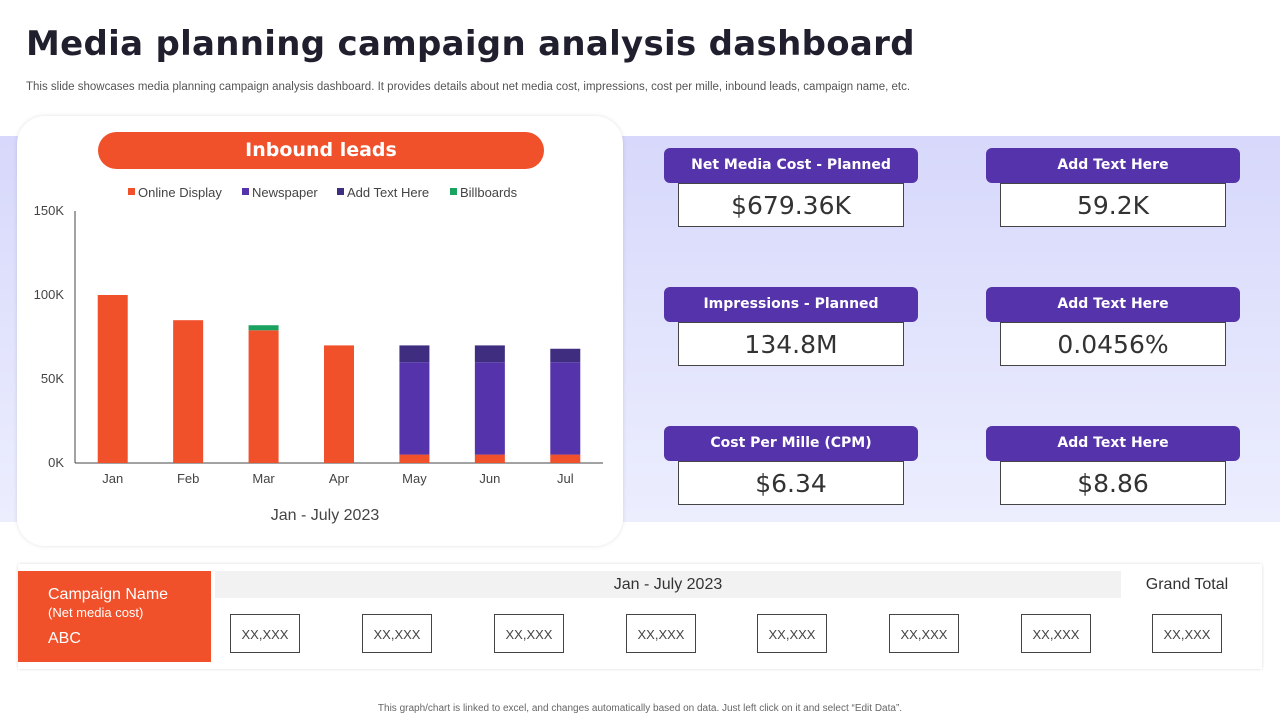 The image size is (1280, 720). Describe the element at coordinates (791, 344) in the screenshot. I see `kpi-value-impressions: 134.8M` at that location.